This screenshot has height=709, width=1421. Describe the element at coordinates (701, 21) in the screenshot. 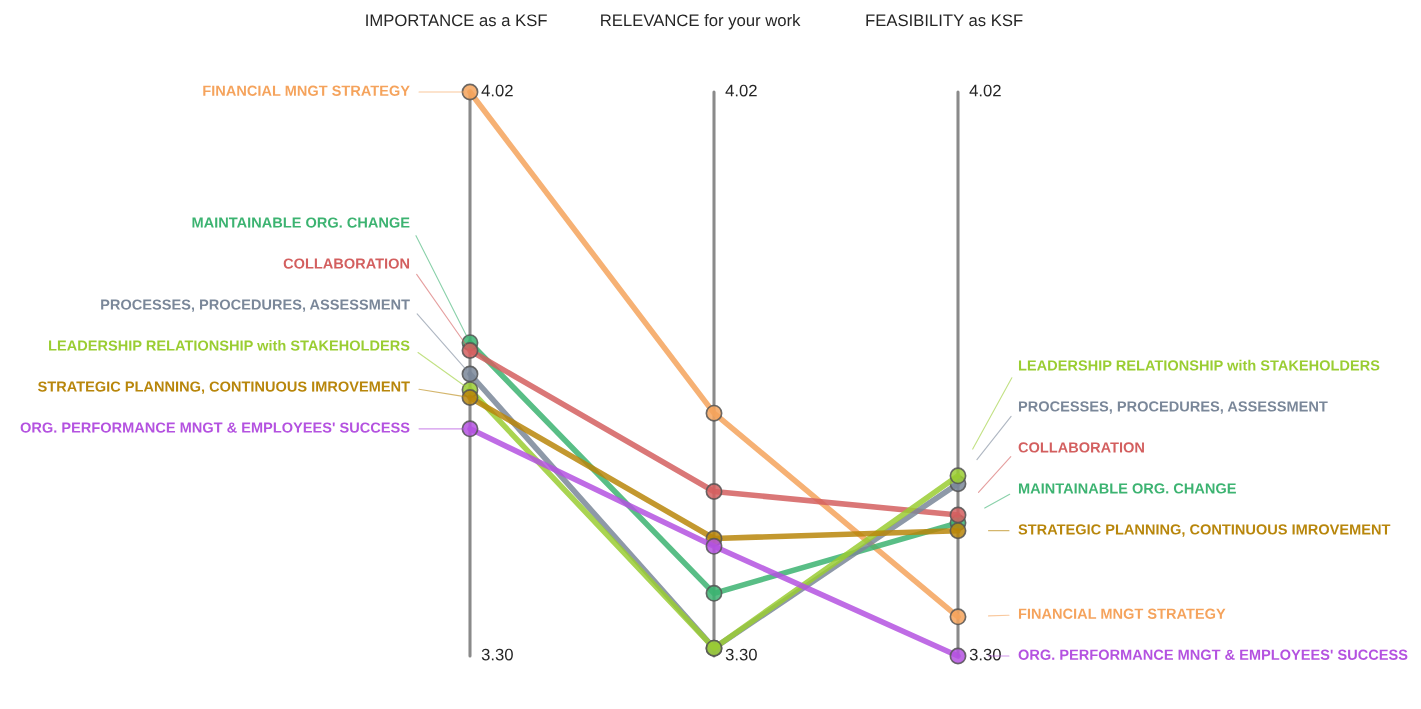

I see `x-tick-label: RELEVANCE for your work` at that location.